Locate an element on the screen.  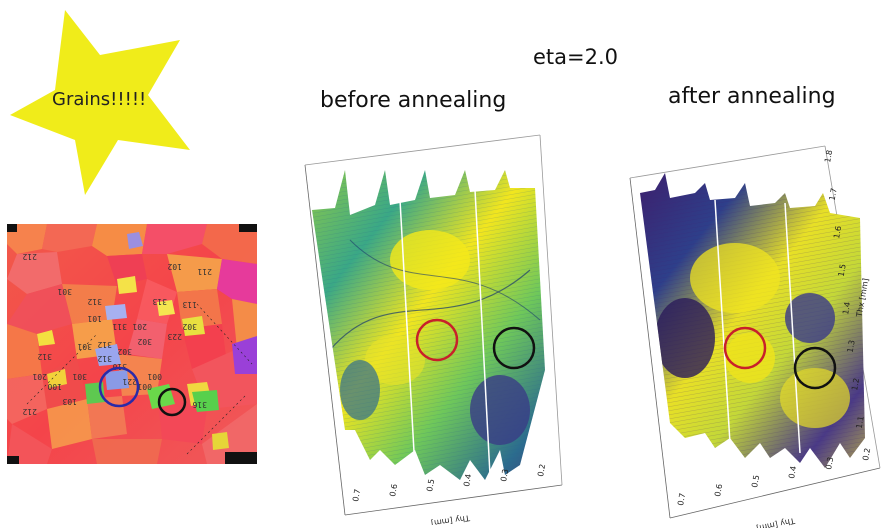
before-x-tick: 0.5 is located at coordinates (430, 485).